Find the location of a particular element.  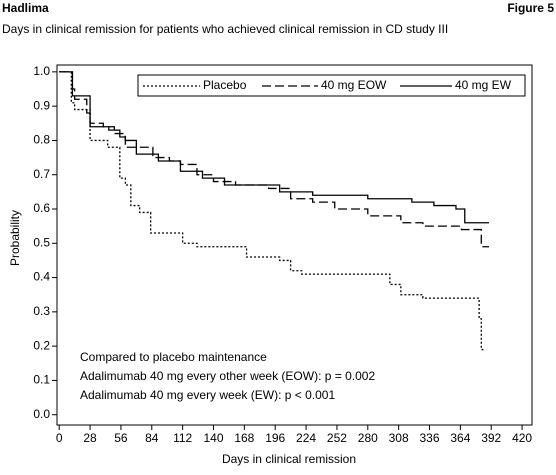

legend-box is located at coordinates (331, 85).